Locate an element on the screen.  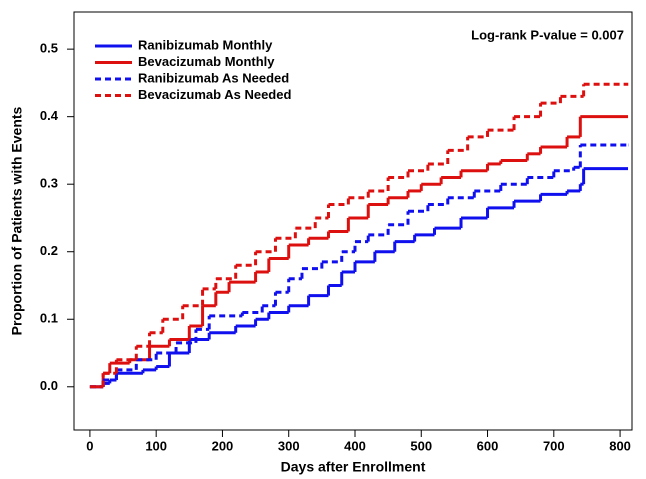
y-tick-label: 0.0 is located at coordinates (49, 385).